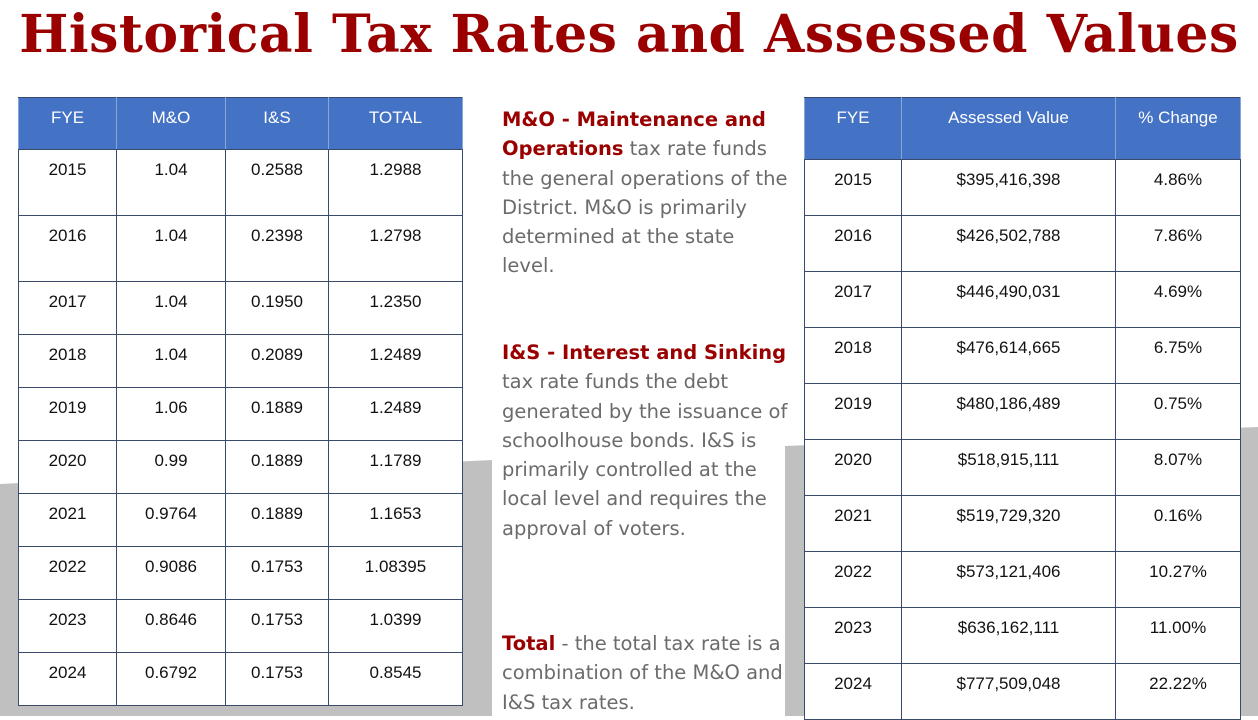 The image size is (1258, 720). What do you see at coordinates (171, 679) in the screenshot?
I see `table-cell: 0.6792` at bounding box center [171, 679].